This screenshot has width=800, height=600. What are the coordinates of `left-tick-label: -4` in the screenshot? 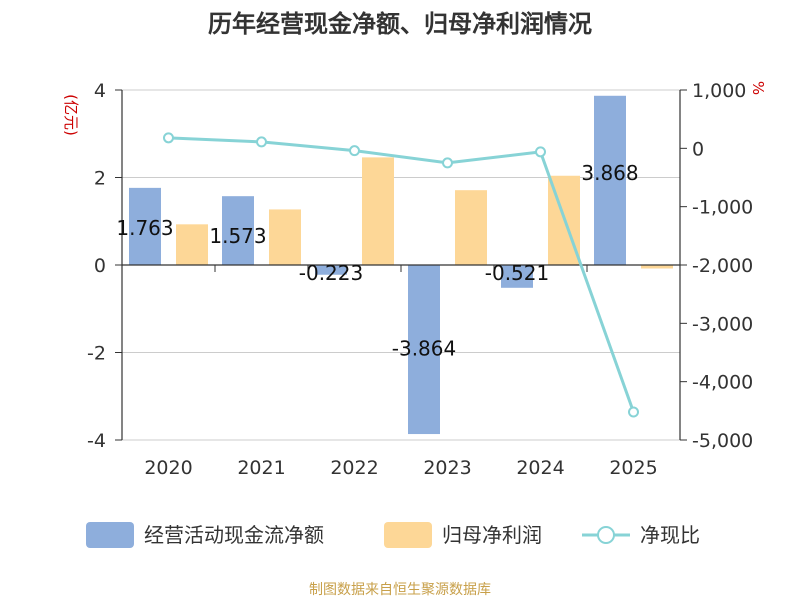 It's located at (96, 441).